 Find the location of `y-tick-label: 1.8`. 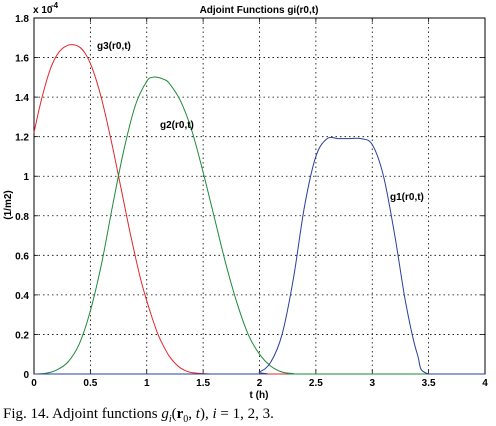

y-tick-label: 1.8 is located at coordinates (22, 19).